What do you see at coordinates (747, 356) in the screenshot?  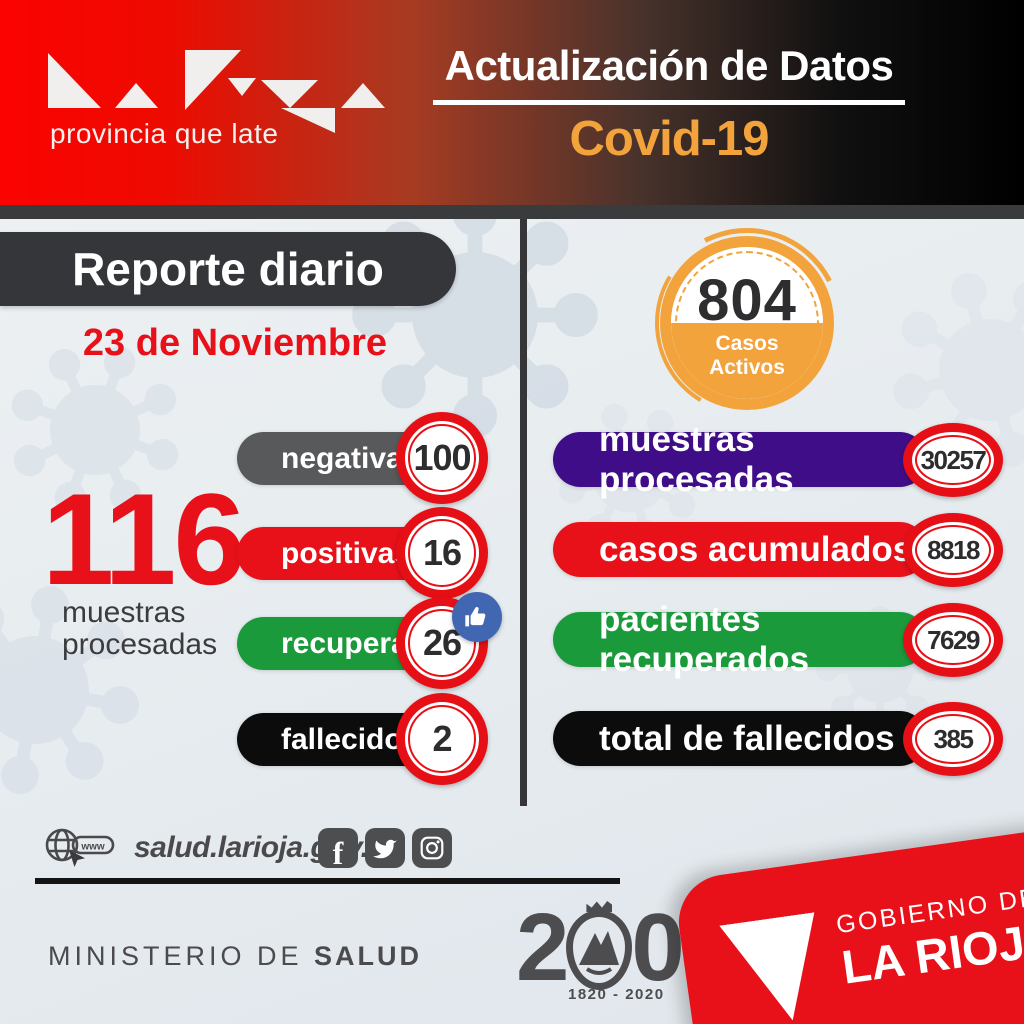 I see `active-cases-label: Casos Activos` at bounding box center [747, 356].